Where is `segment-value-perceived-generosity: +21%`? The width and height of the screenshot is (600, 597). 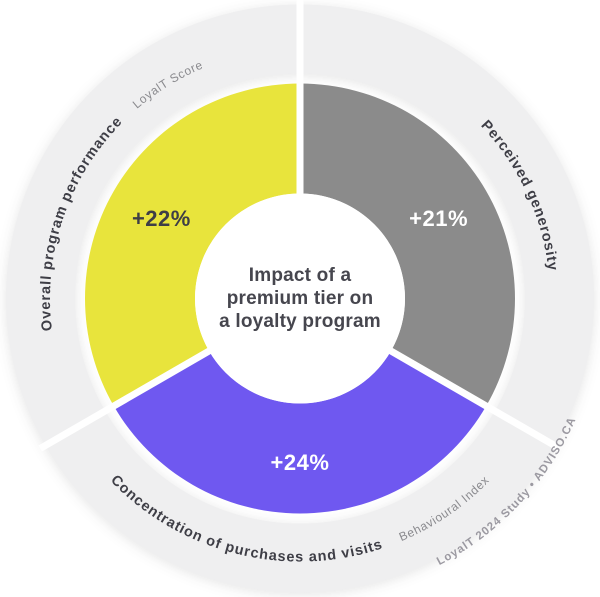 segment-value-perceived-generosity: +21% is located at coordinates (438, 218).